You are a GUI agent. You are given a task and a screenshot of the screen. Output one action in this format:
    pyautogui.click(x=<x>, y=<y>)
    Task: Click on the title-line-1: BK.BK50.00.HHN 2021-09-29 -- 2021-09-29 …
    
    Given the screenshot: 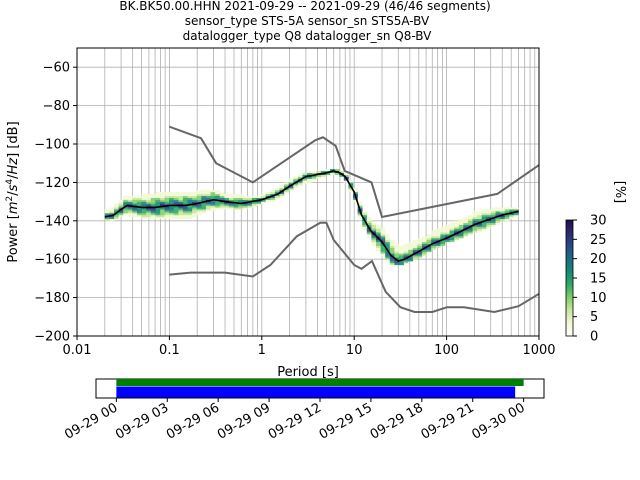 What is the action you would take?
    pyautogui.click(x=304, y=6)
    